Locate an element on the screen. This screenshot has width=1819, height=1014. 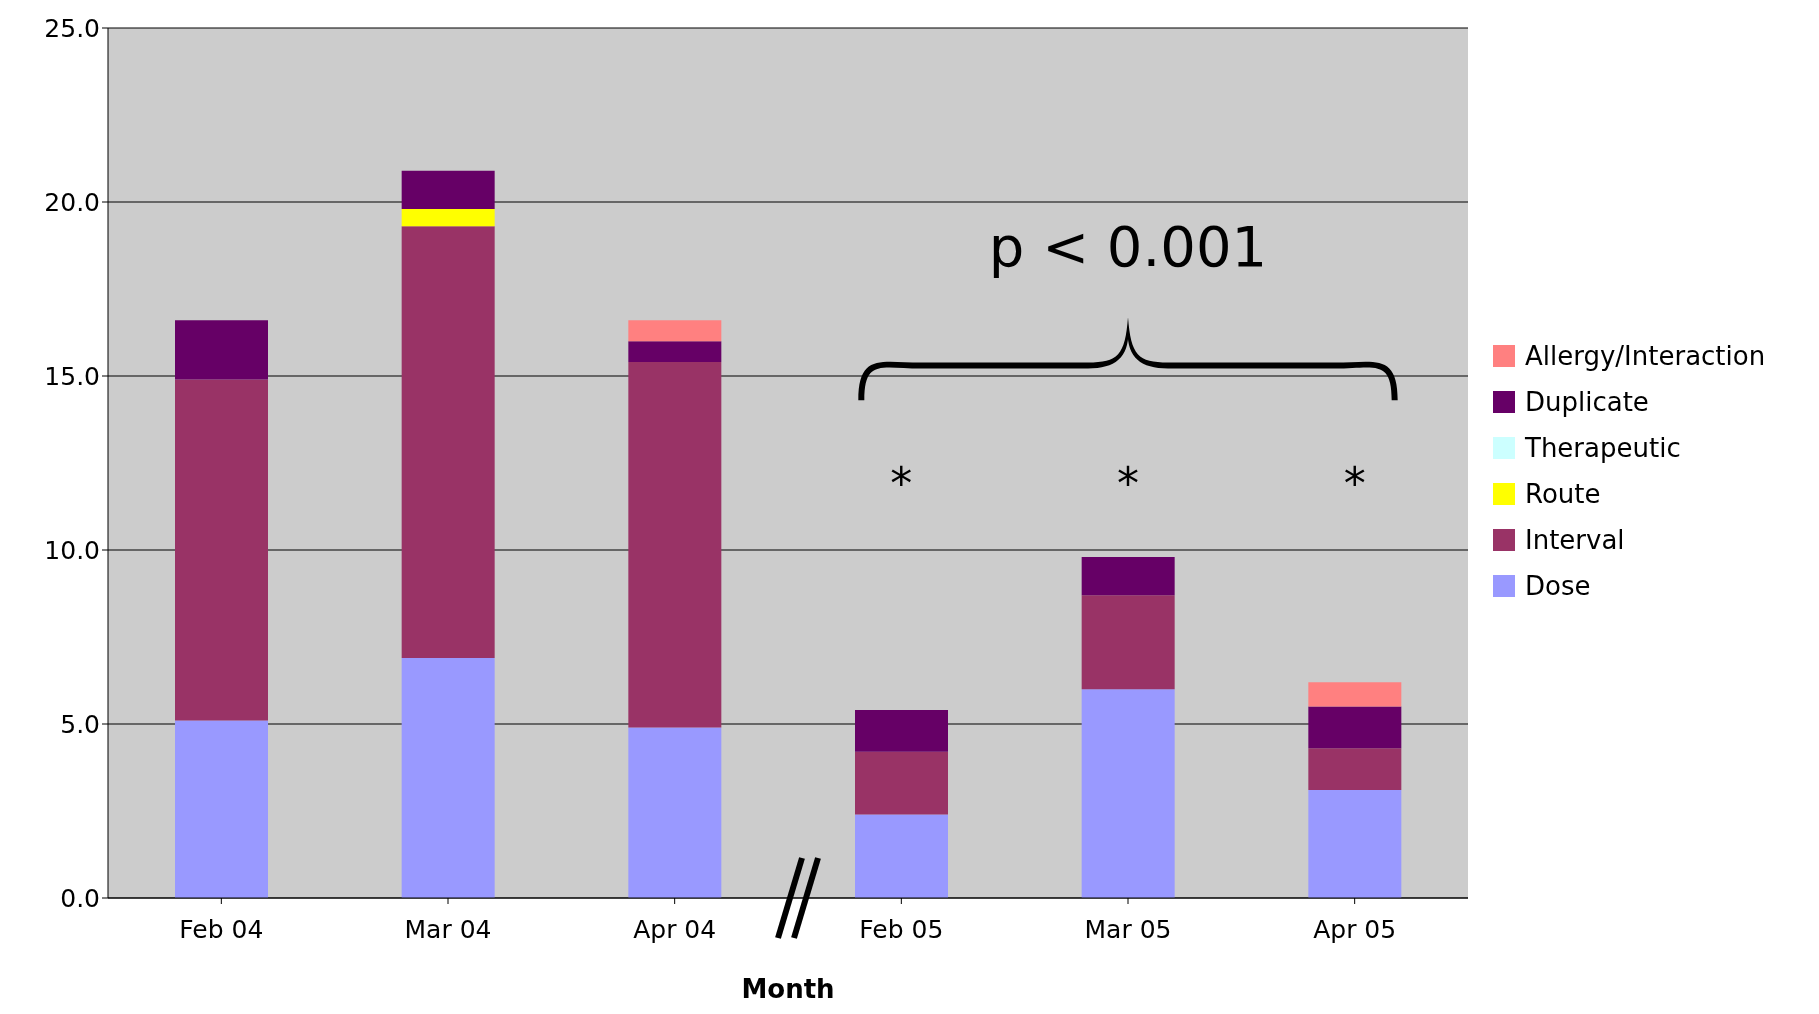
annotation: p < 0.001 is located at coordinates (1128, 246).